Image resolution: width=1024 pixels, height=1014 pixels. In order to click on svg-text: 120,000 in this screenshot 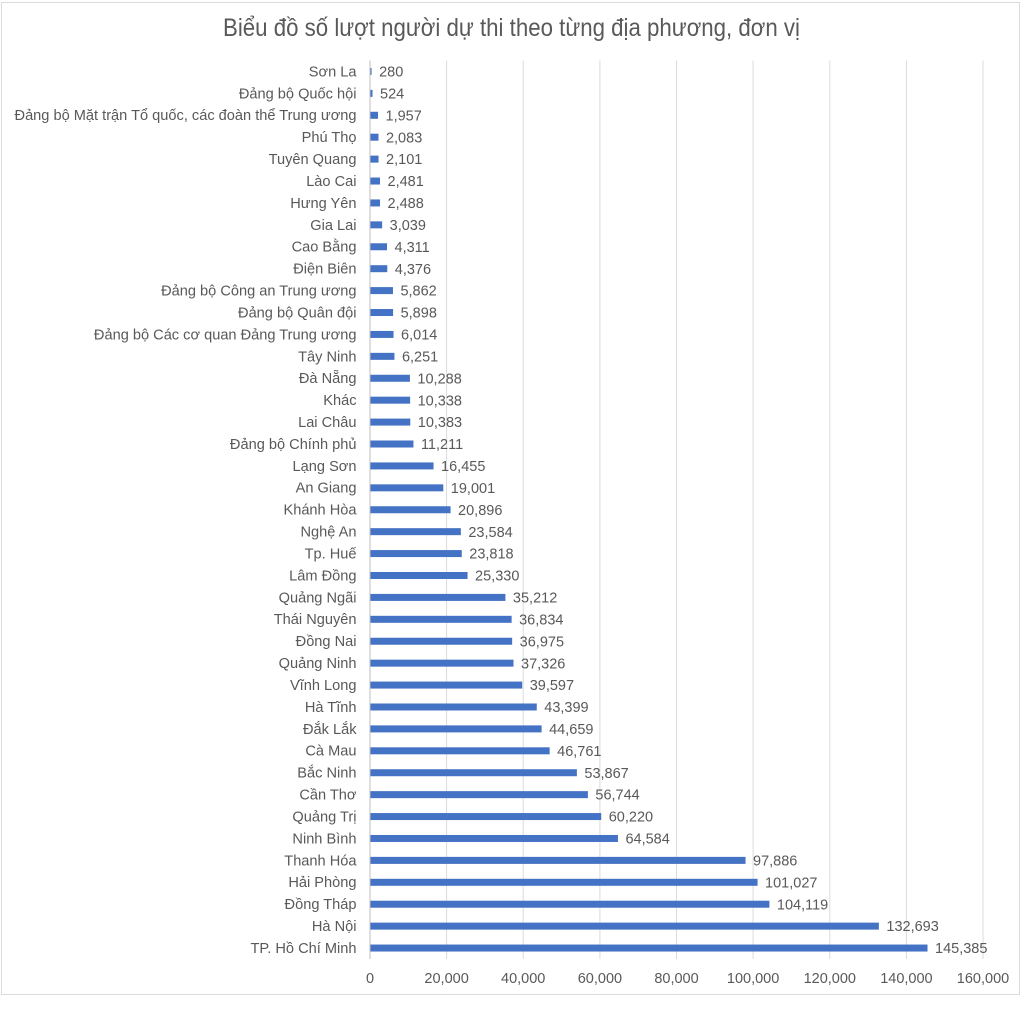, I will do `click(830, 979)`.